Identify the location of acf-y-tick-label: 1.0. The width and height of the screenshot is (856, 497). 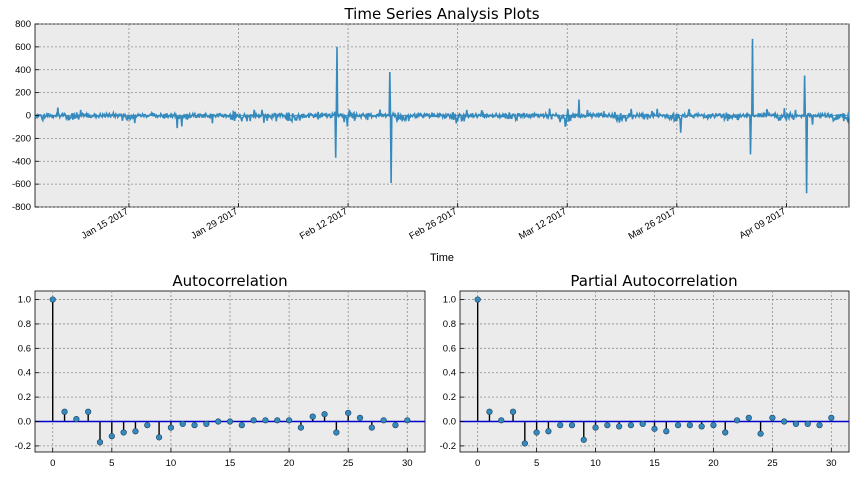
(24, 300).